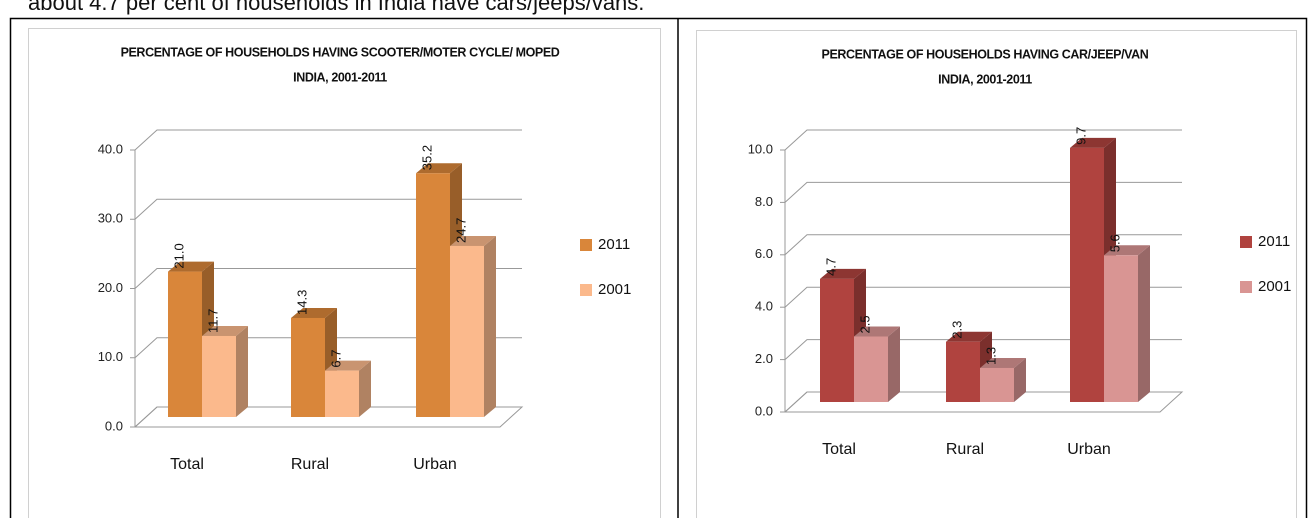  Describe the element at coordinates (864, 324) in the screenshot. I see `data-label: 2.5` at that location.